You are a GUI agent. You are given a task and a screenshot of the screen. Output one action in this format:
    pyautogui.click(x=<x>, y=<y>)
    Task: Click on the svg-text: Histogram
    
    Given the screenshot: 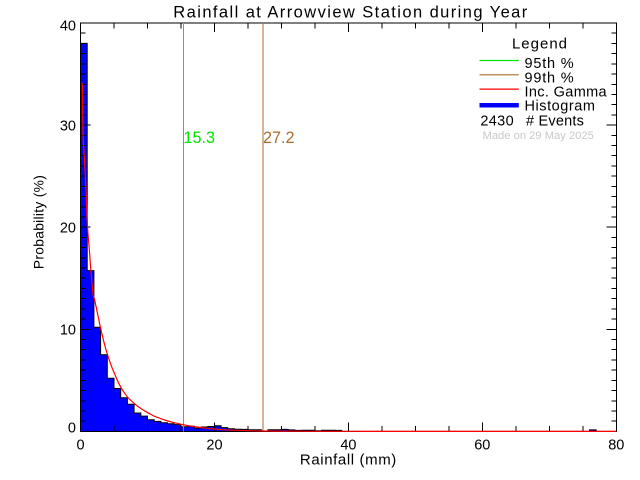 What is the action you would take?
    pyautogui.click(x=560, y=107)
    